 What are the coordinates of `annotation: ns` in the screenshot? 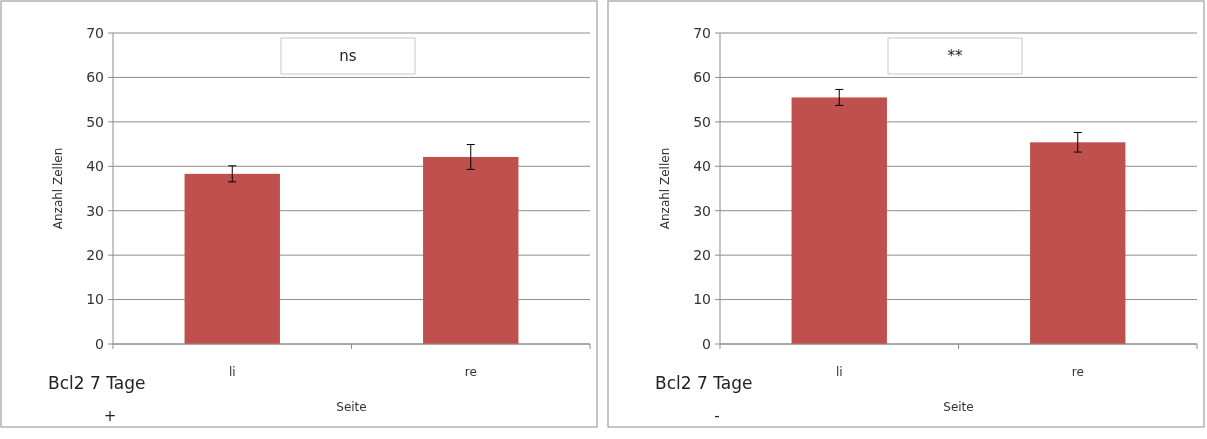 It's located at (348, 56).